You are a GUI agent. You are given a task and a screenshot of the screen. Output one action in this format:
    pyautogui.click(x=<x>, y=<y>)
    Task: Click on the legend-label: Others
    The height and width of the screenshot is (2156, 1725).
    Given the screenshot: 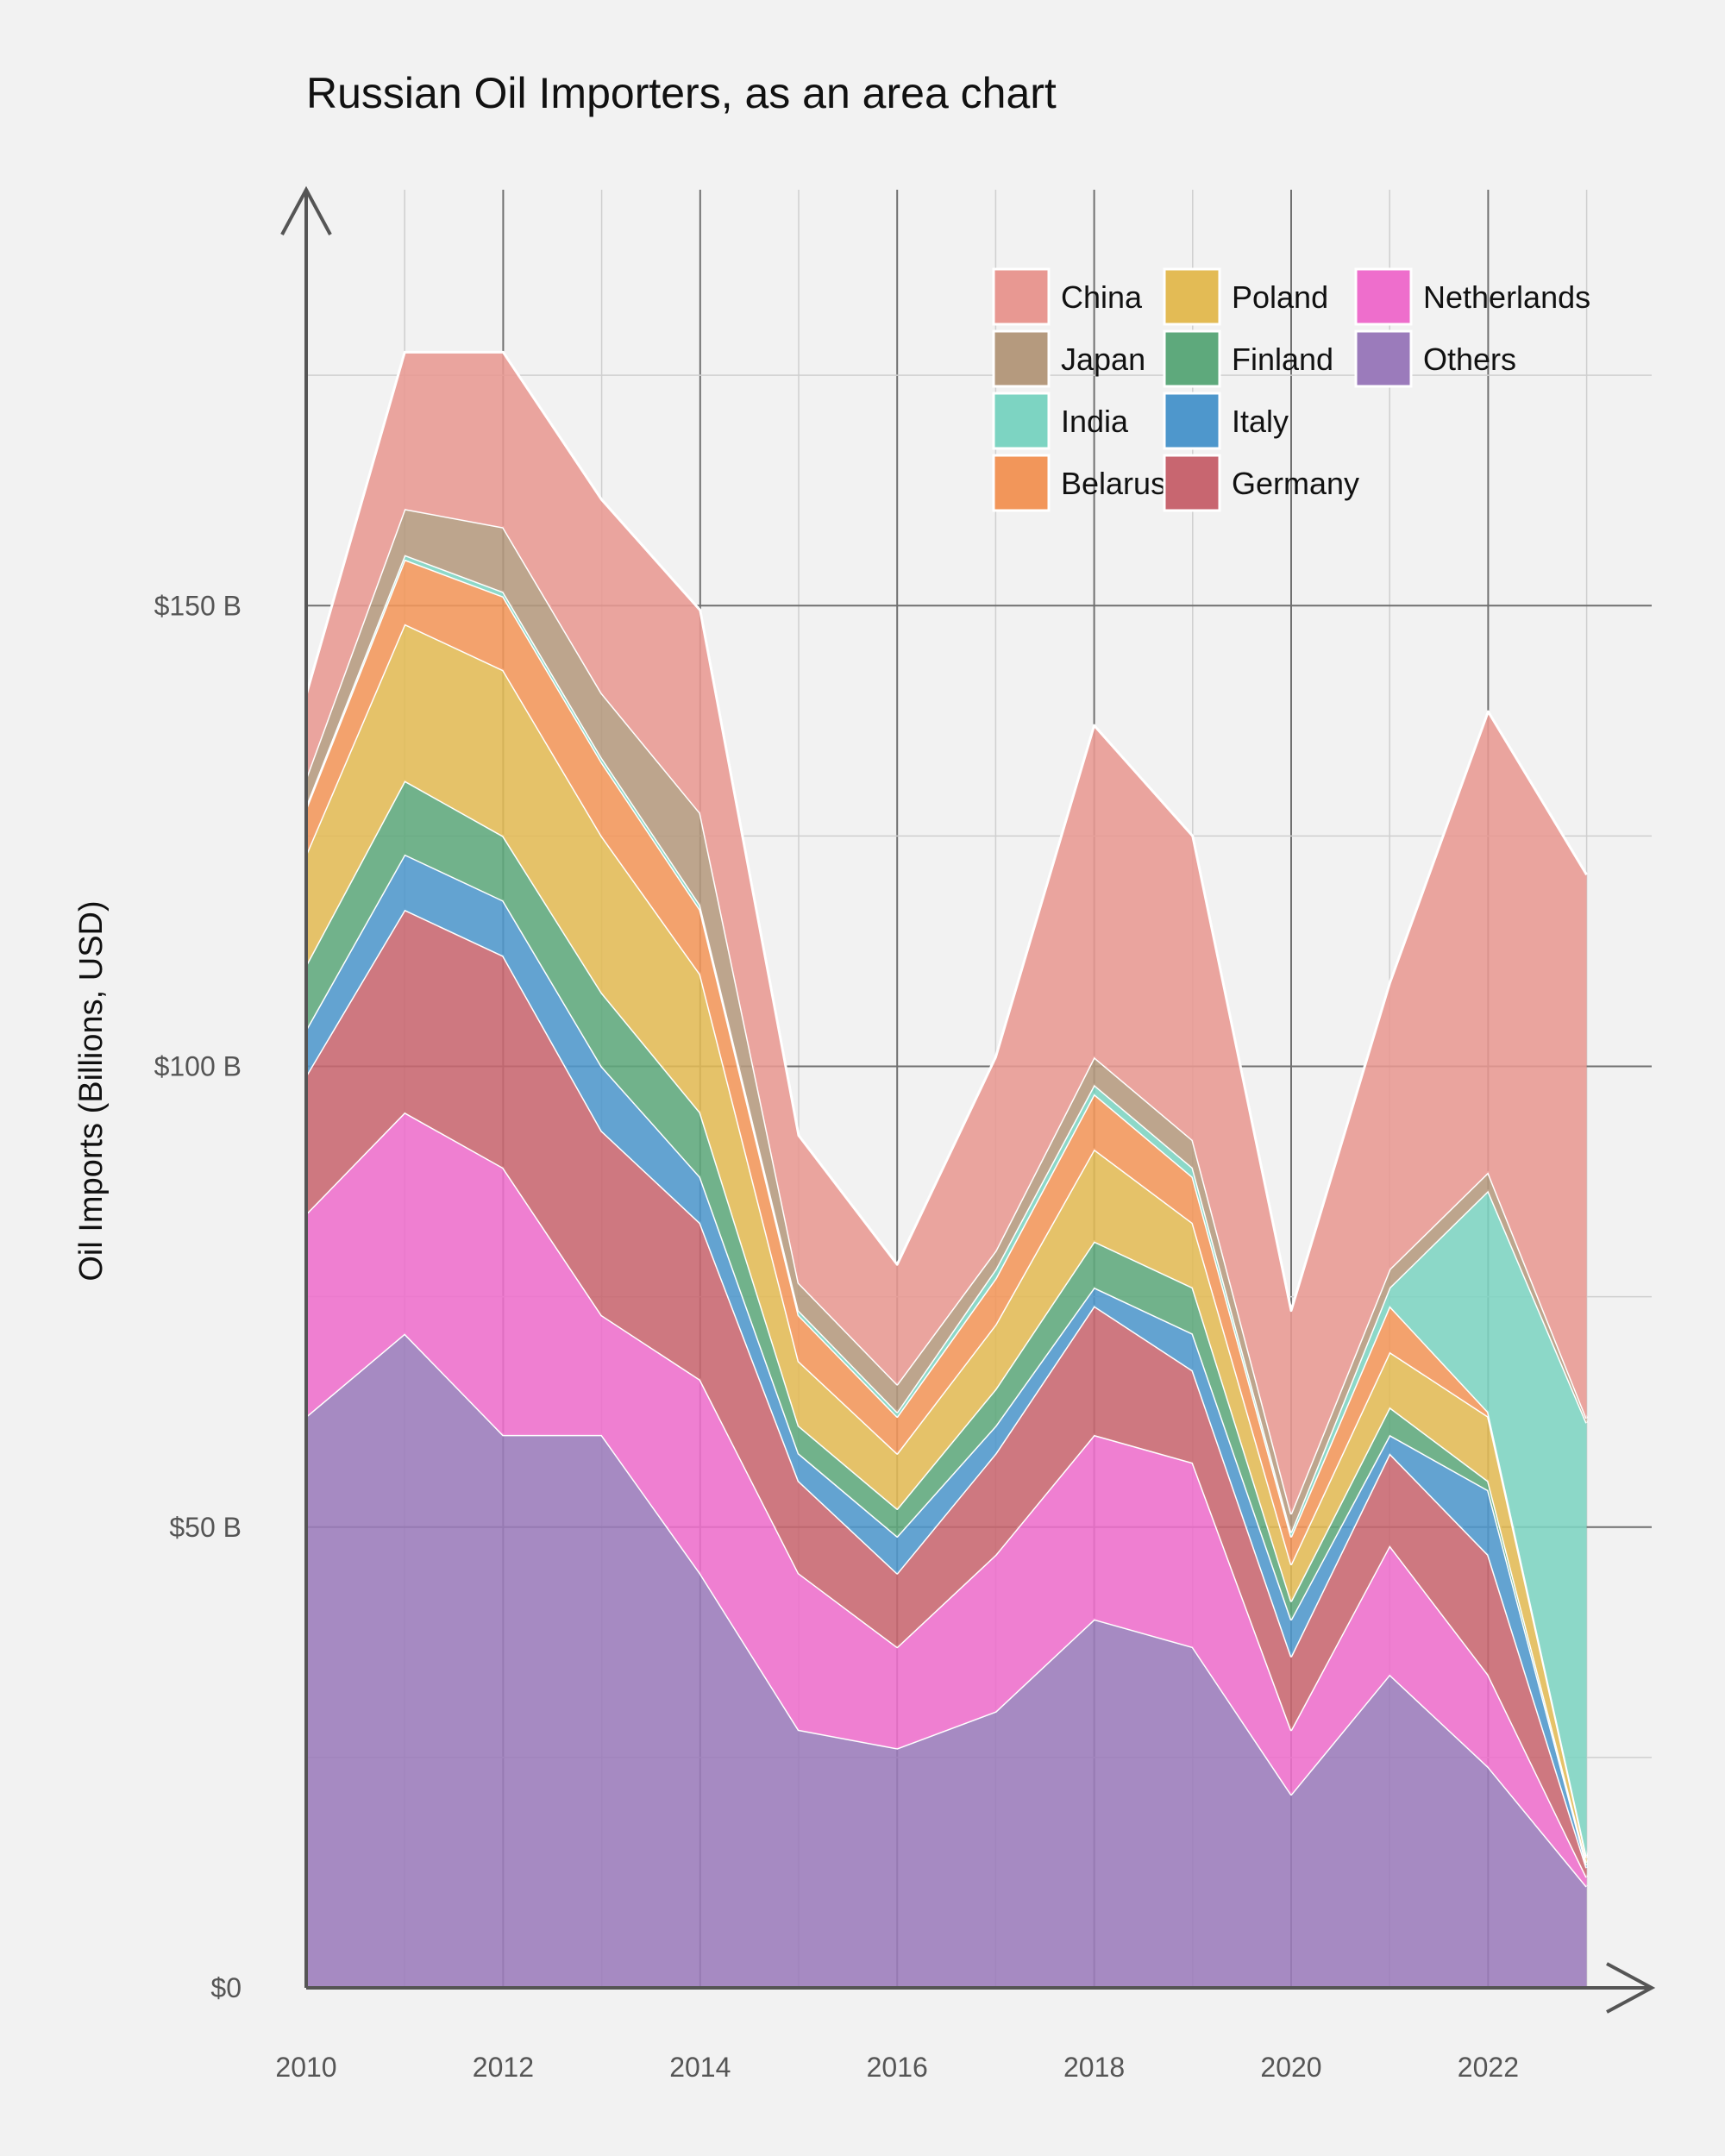 What is the action you would take?
    pyautogui.click(x=1469, y=359)
    